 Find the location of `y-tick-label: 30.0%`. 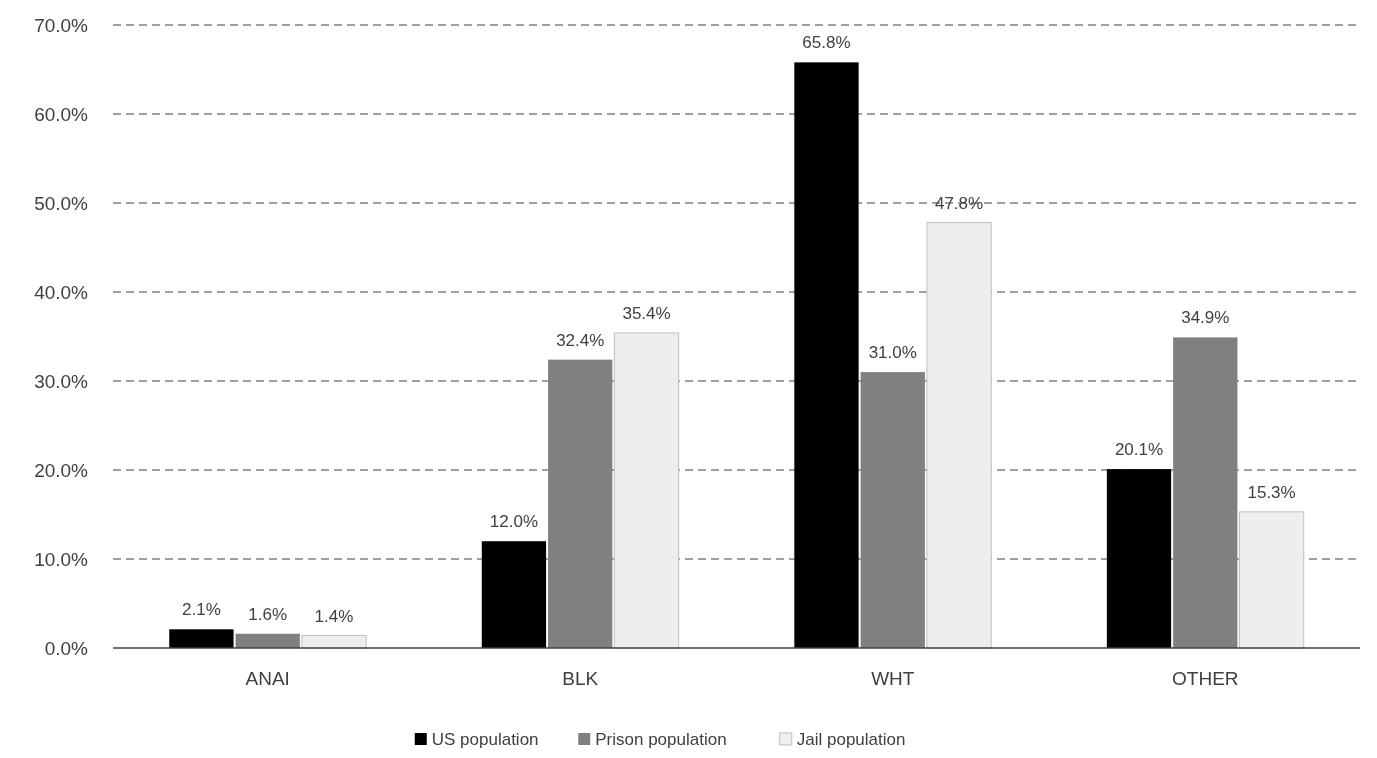

y-tick-label: 30.0% is located at coordinates (61, 381).